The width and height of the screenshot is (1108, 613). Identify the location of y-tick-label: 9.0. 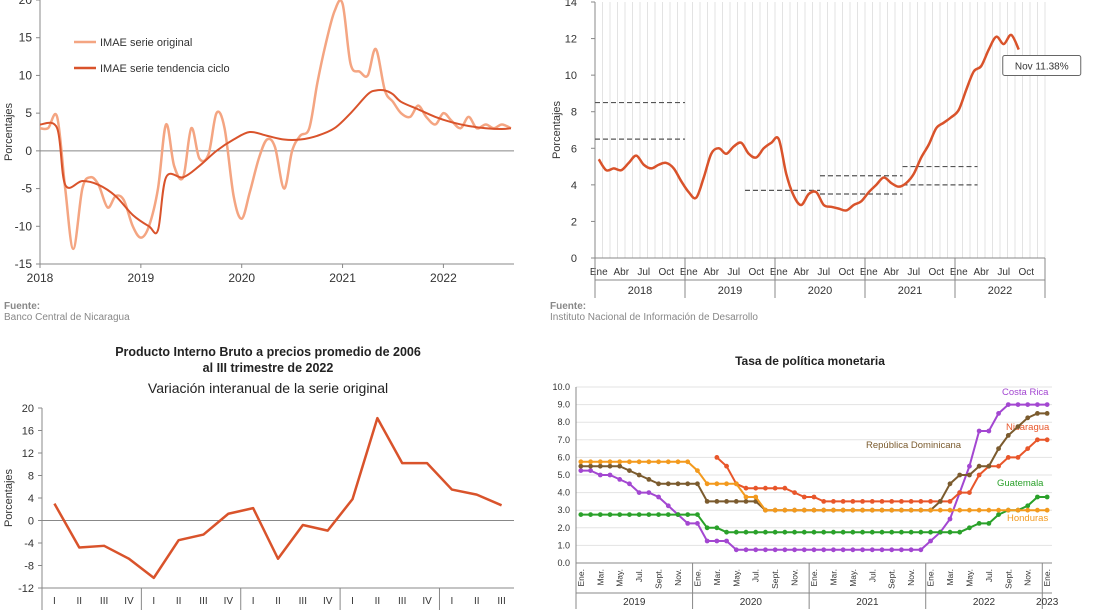
(563, 405).